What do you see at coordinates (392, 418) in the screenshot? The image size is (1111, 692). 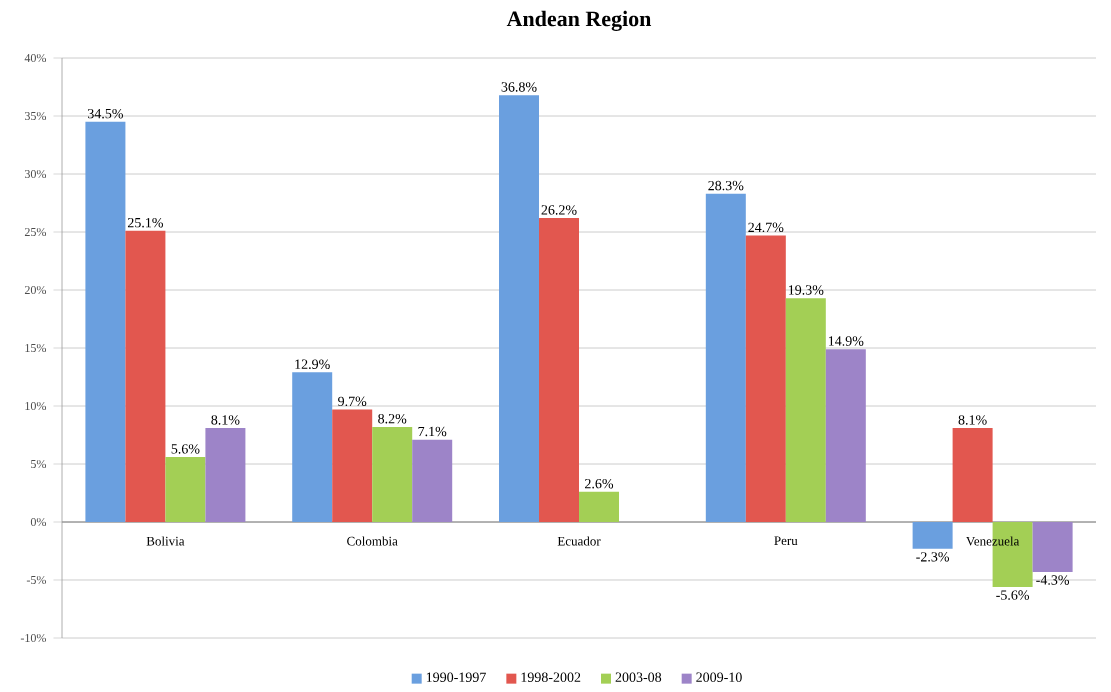 I see `data-label: 8.2%` at bounding box center [392, 418].